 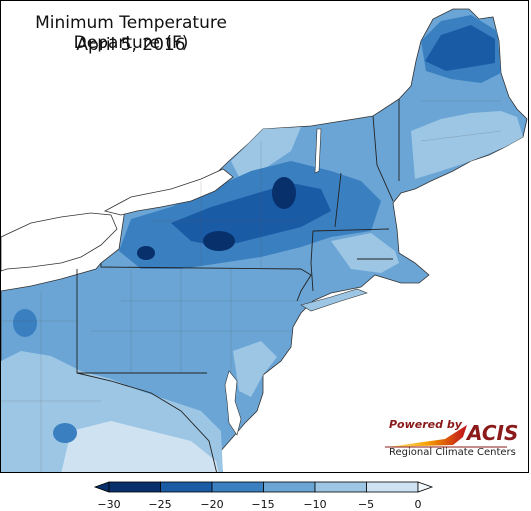 I want to click on zone-light-coast, so click(x=255, y=369).